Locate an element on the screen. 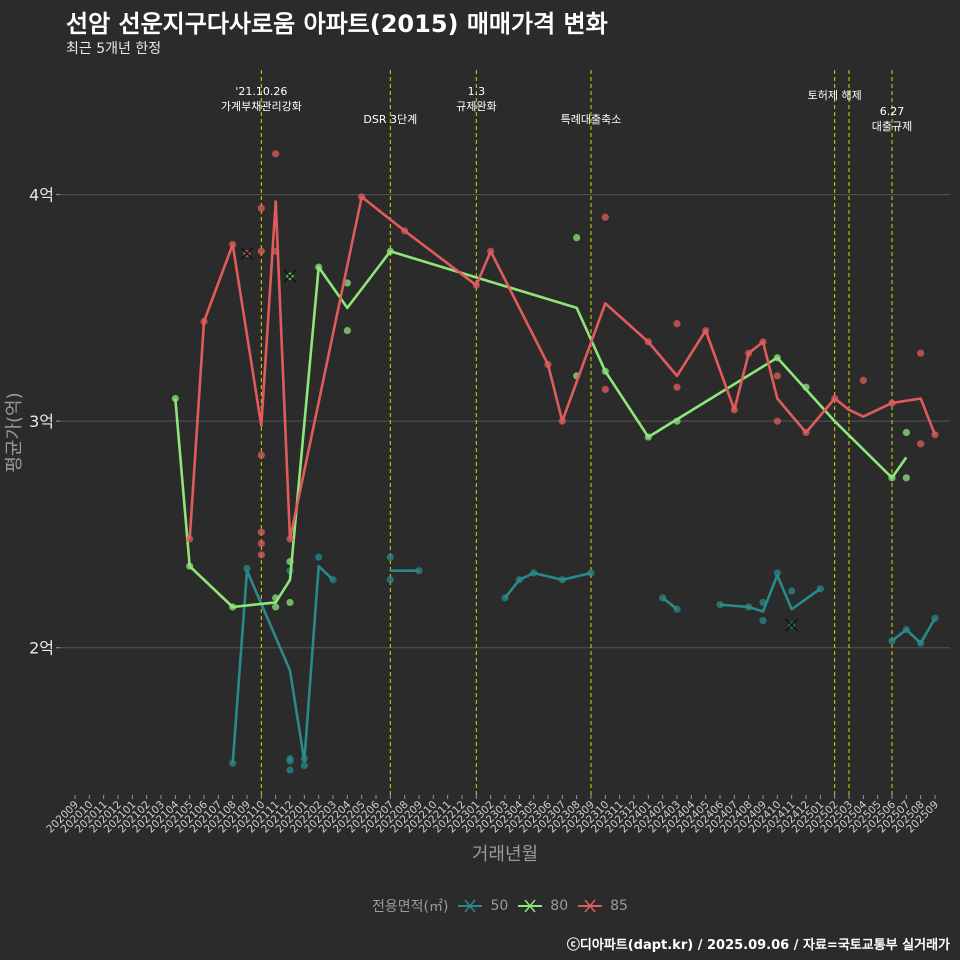  legend-item-80: 80 is located at coordinates (542, 906).